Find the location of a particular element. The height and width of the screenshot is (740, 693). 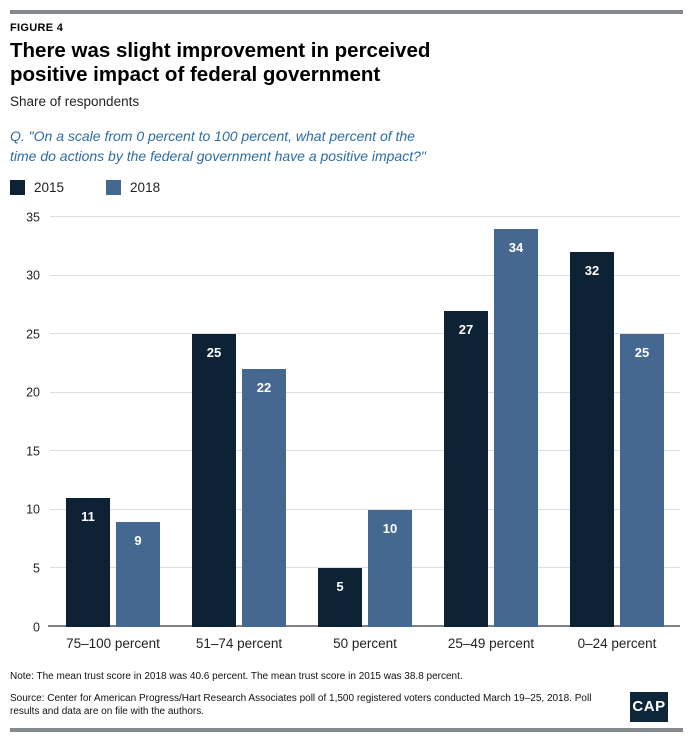

bar-2015-25–49-percent: 27 is located at coordinates (466, 468).